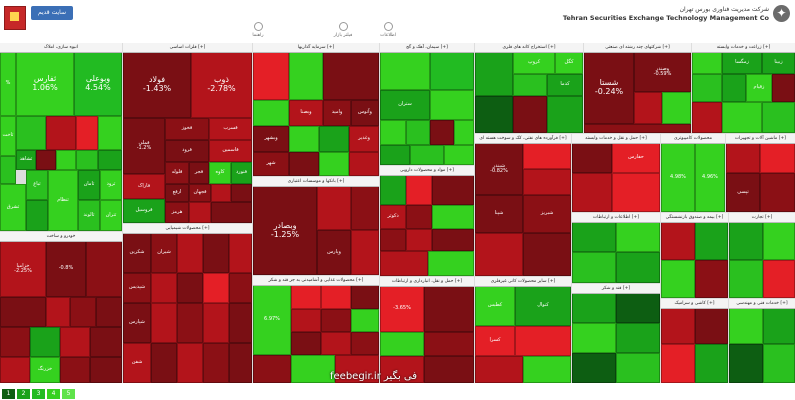  What do you see at coordinates (427, 171) in the screenshot?
I see `sector-title: مواد و محصولات دارویی [+]` at bounding box center [427, 171].